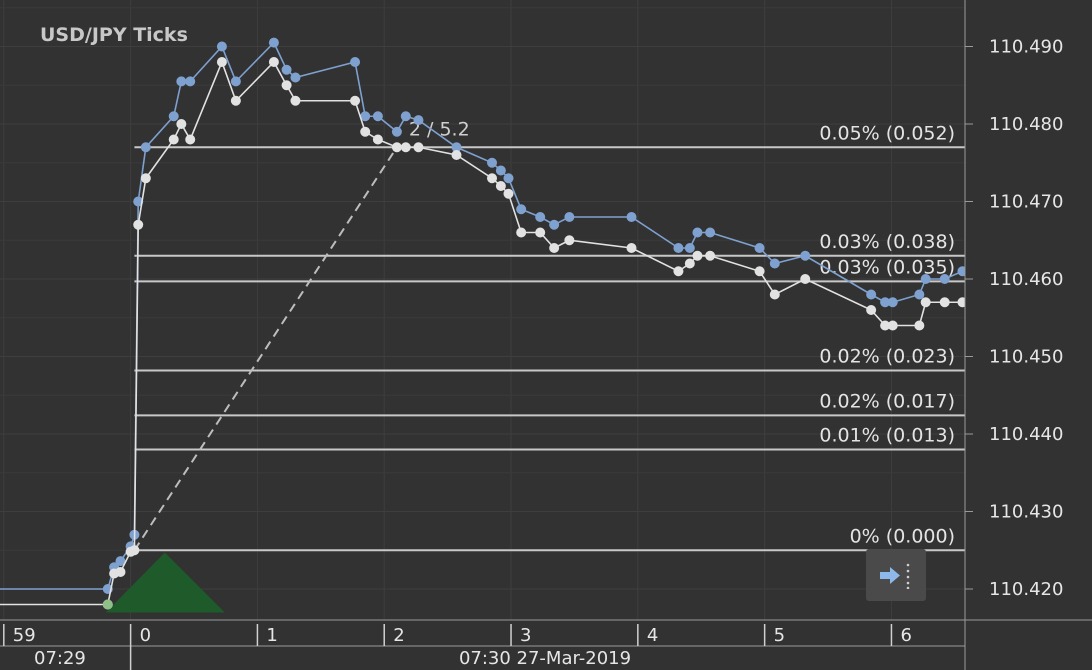 The height and width of the screenshot is (670, 1092). Describe the element at coordinates (545, 658) in the screenshot. I see `time-label-date: 07:30 27-Mar-2019` at that location.